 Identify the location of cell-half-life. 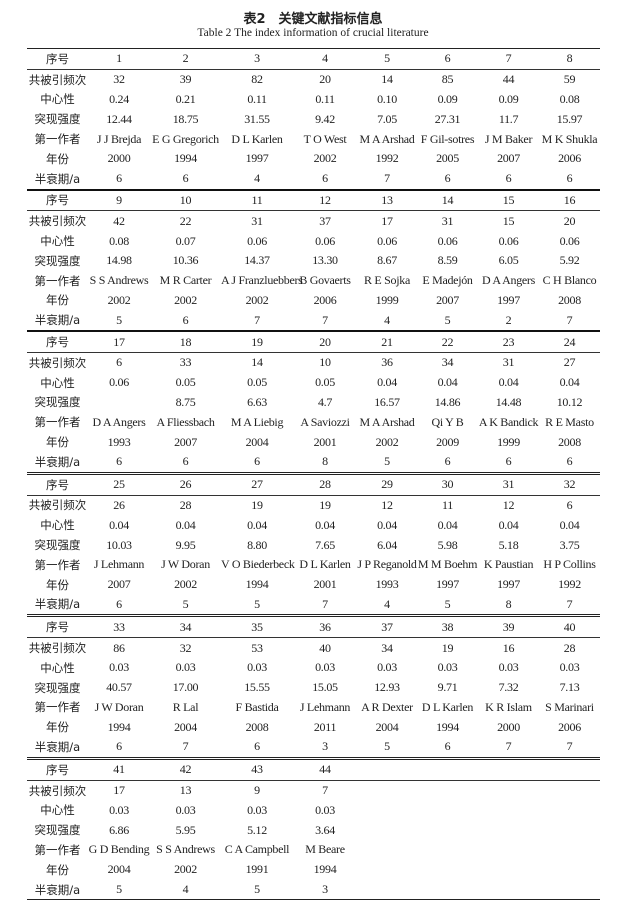
(569, 889).